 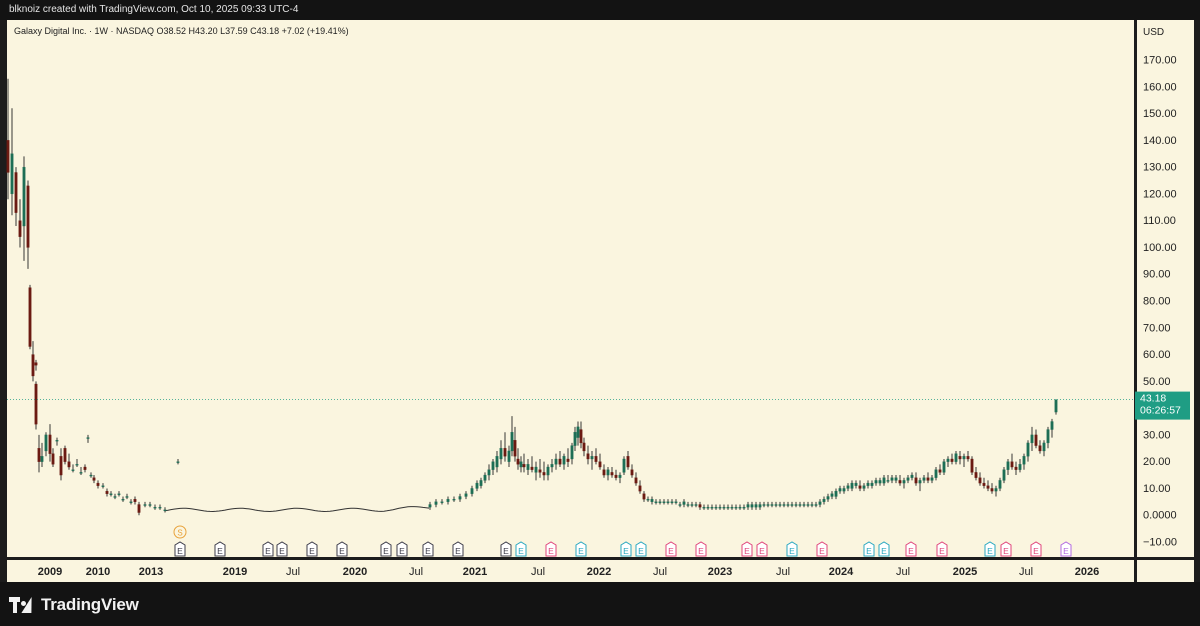 I want to click on event-markers: SE E E E E E E E E E E E E E E E E E E E E E E E E E E E E E, so click(x=622, y=541).